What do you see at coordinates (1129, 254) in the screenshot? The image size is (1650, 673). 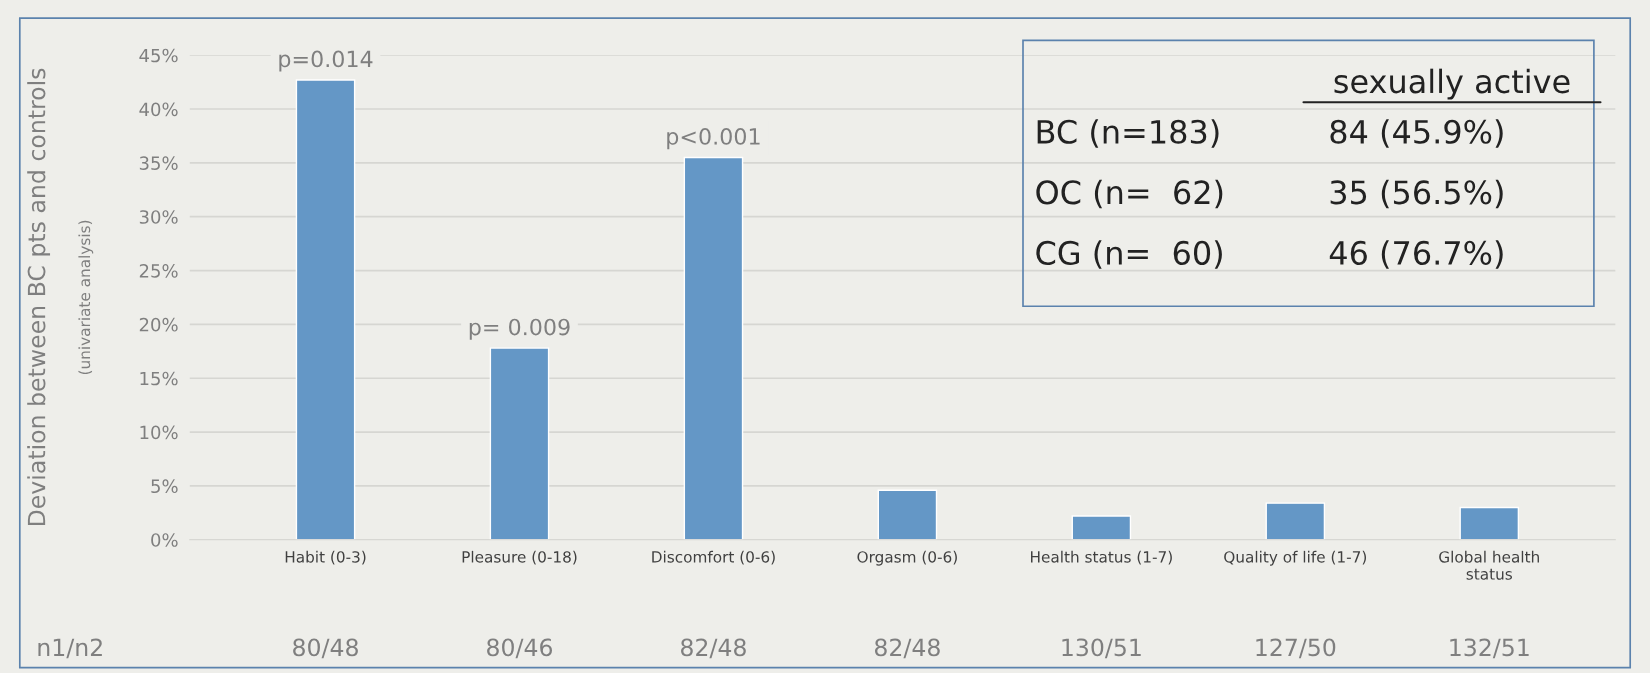 I see `annotation: CG (n= 60)` at bounding box center [1129, 254].